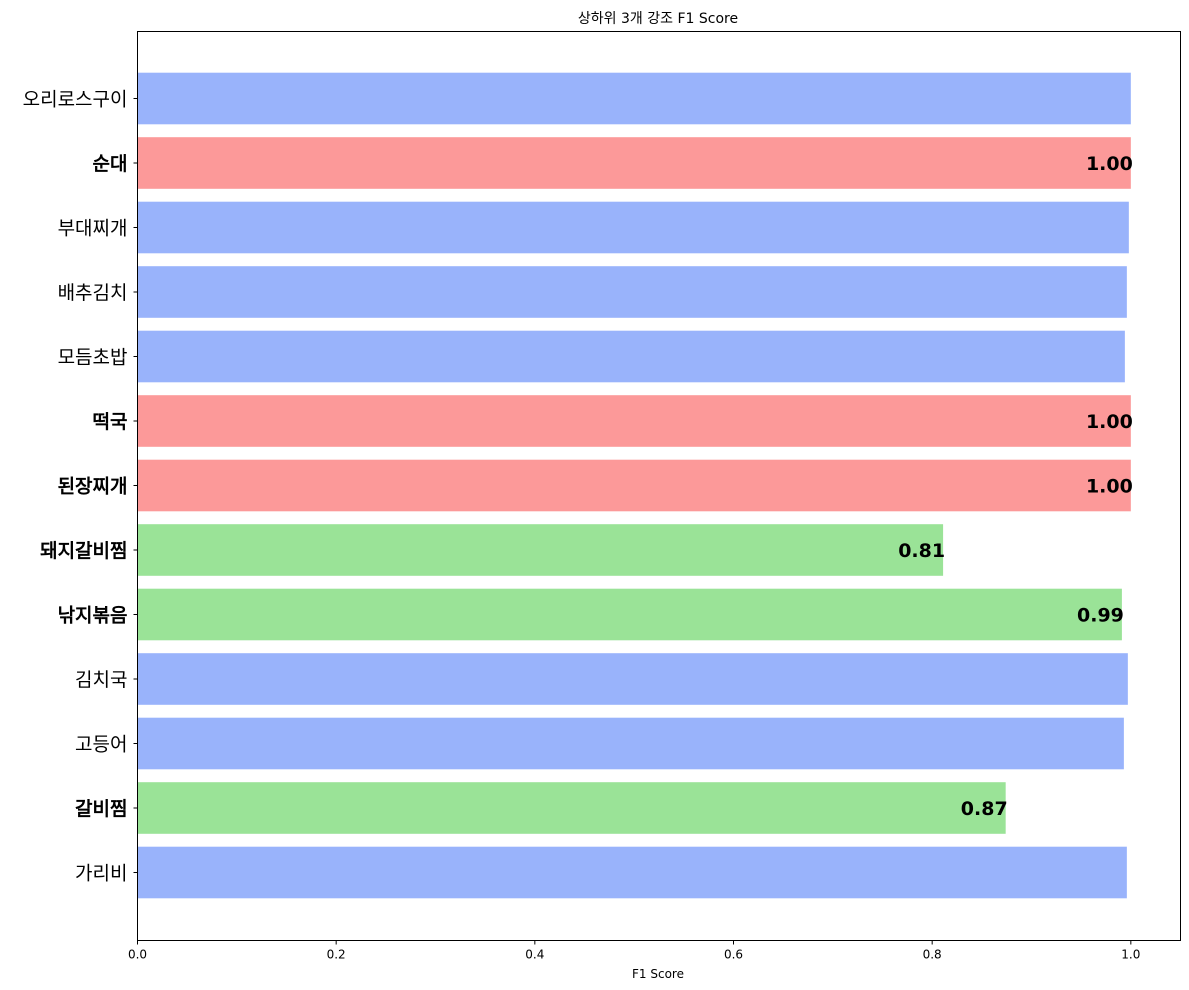 The width and height of the screenshot is (1189, 990). What do you see at coordinates (932, 955) in the screenshot?
I see `x-tick-label: 0.8` at bounding box center [932, 955].